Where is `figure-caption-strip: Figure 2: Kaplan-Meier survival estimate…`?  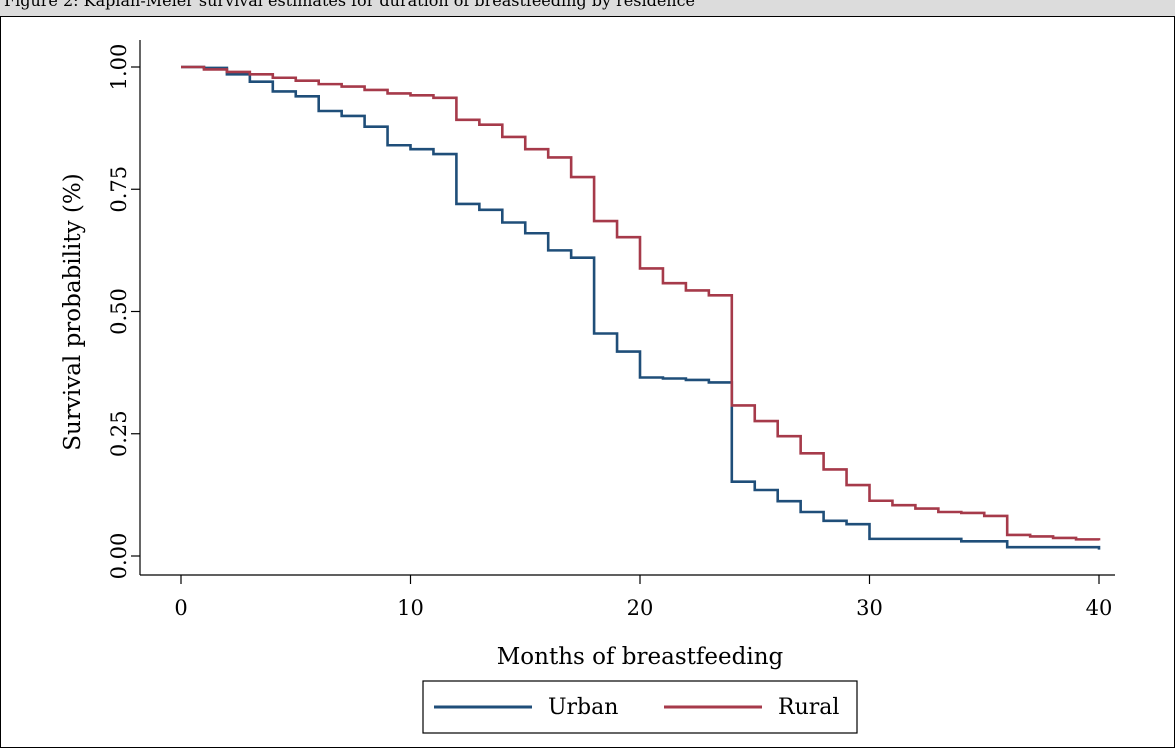
figure-caption-strip: Figure 2: Kaplan-Meier survival estimate… is located at coordinates (587, 8).